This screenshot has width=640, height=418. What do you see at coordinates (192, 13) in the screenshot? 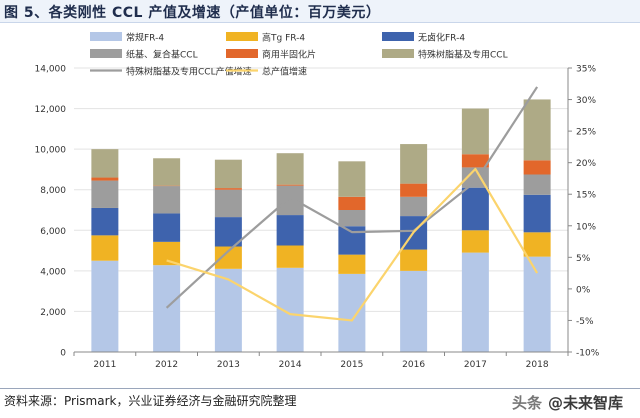
I see `chart-title: 图 5、各类刚性 CCL 产值及增速（产值单位：百万美元）` at bounding box center [192, 13].